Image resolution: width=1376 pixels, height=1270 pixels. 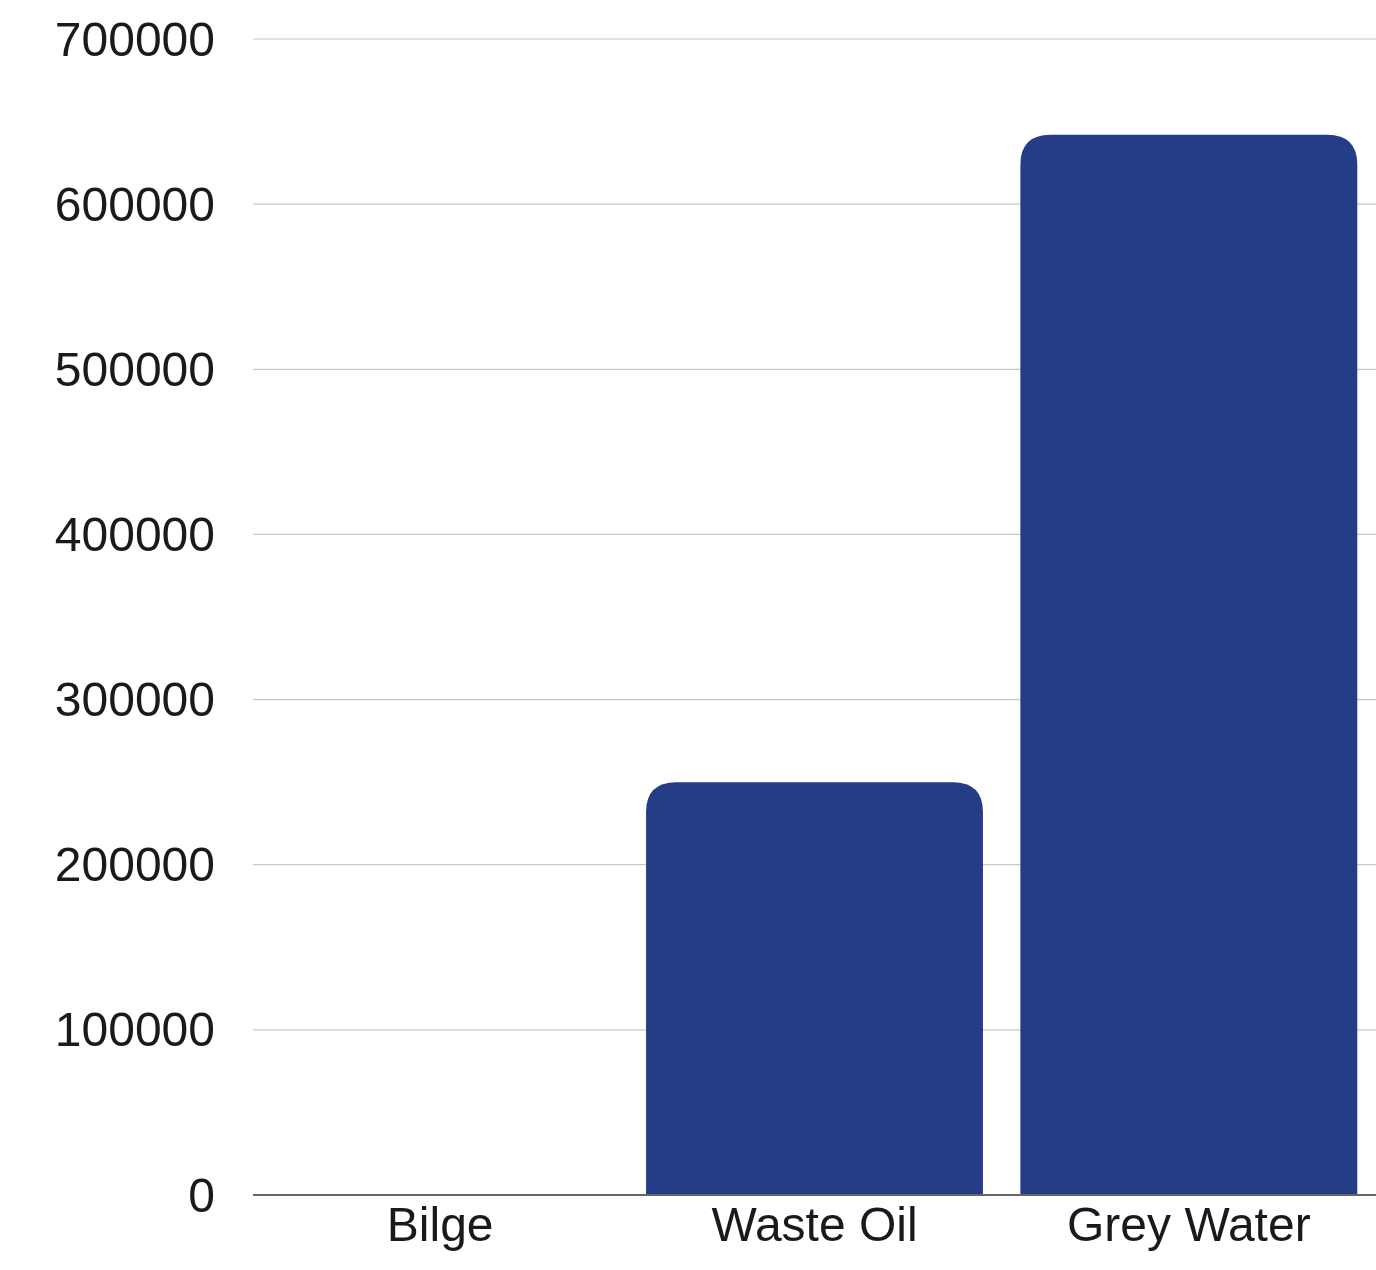 What do you see at coordinates (814, 1224) in the screenshot?
I see `x-tick-label: Waste Oil` at bounding box center [814, 1224].